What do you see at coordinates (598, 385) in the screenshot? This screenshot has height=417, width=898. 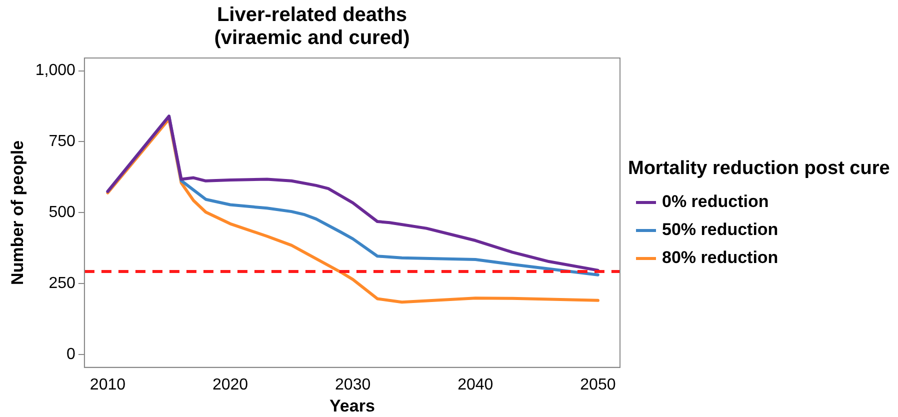 I see `x-tick-label: 2050` at bounding box center [598, 385].